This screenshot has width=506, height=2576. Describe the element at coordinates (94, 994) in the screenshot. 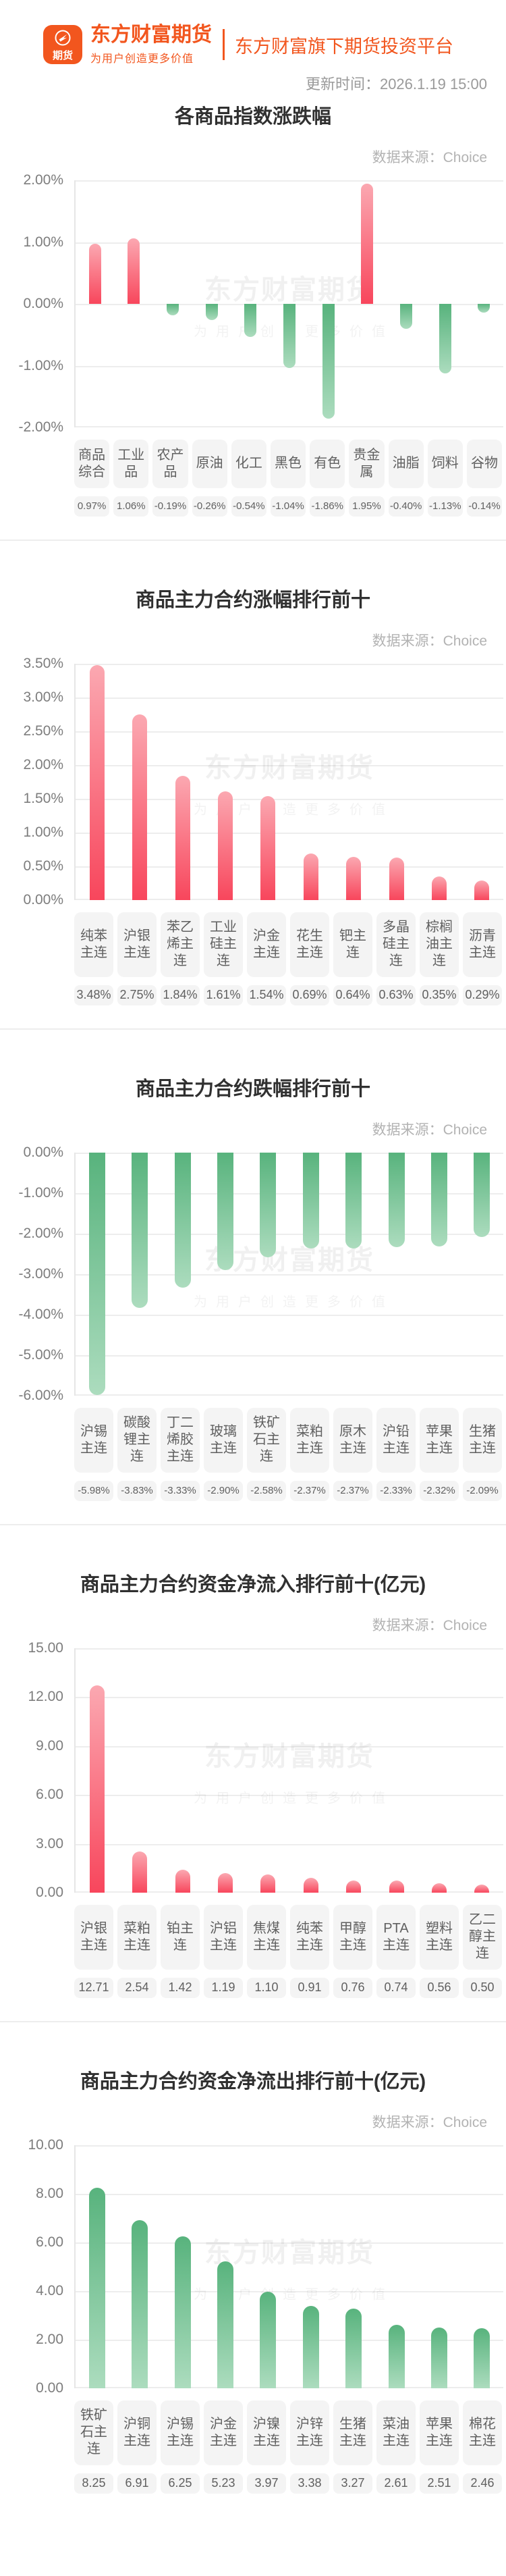

I see `value-pill: 3.48%` at that location.